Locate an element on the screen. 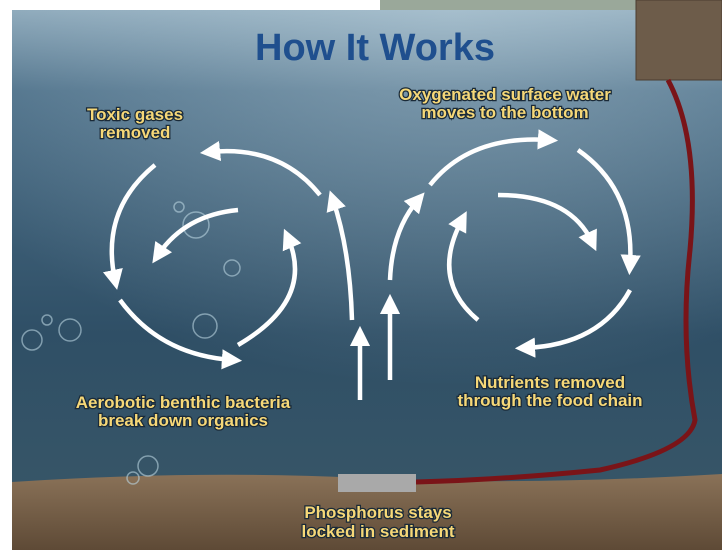 This screenshot has height=550, width=722. sediment is located at coordinates (367, 512).